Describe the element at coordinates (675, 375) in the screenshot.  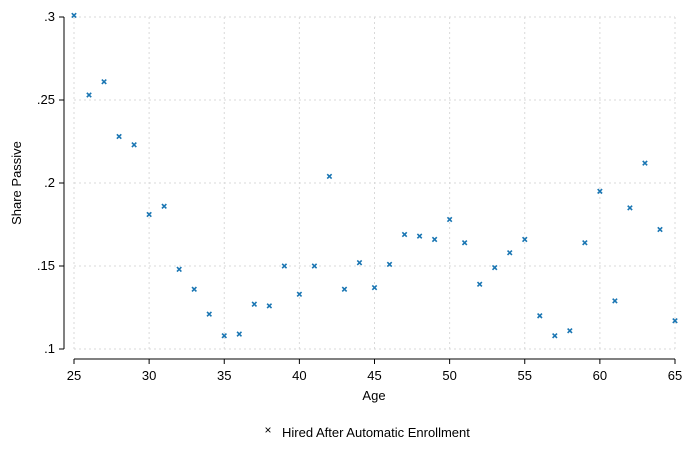
I see `x-tick-label: 65` at that location.